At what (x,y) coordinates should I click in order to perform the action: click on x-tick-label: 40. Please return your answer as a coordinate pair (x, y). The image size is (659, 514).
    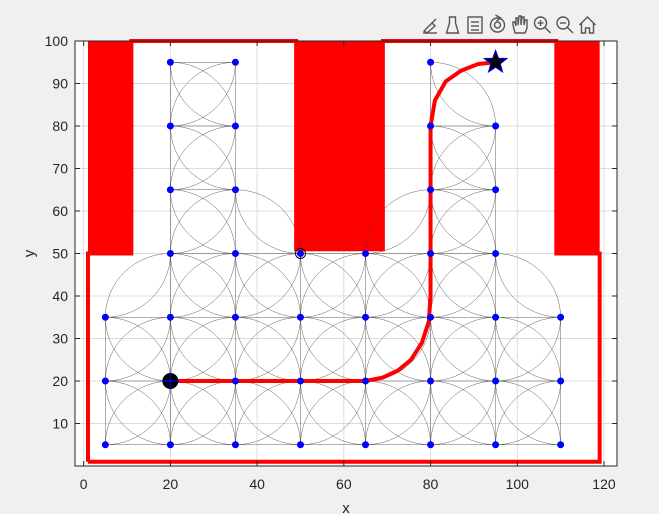
    Looking at the image, I should click on (257, 484).